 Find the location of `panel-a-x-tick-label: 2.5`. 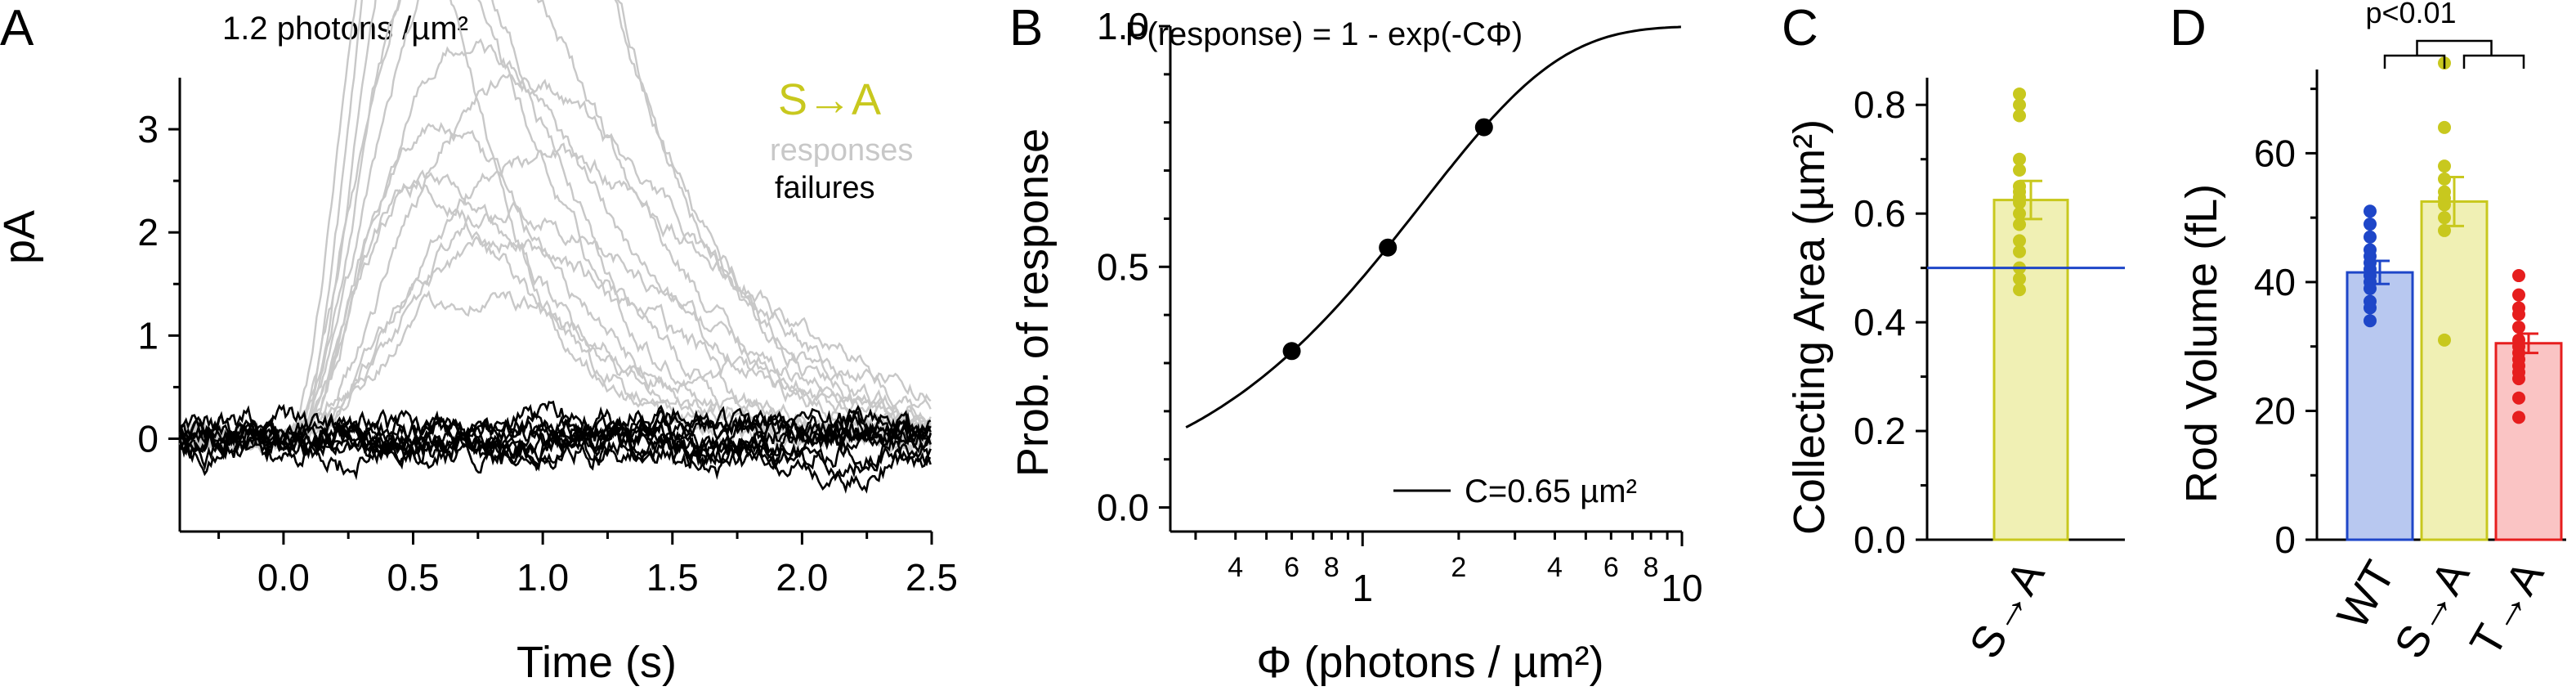

panel-a-x-tick-label: 2.5 is located at coordinates (932, 577).